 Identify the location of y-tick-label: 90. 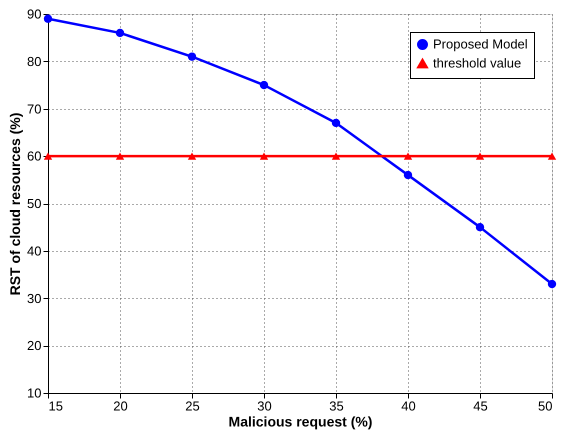
(34, 14).